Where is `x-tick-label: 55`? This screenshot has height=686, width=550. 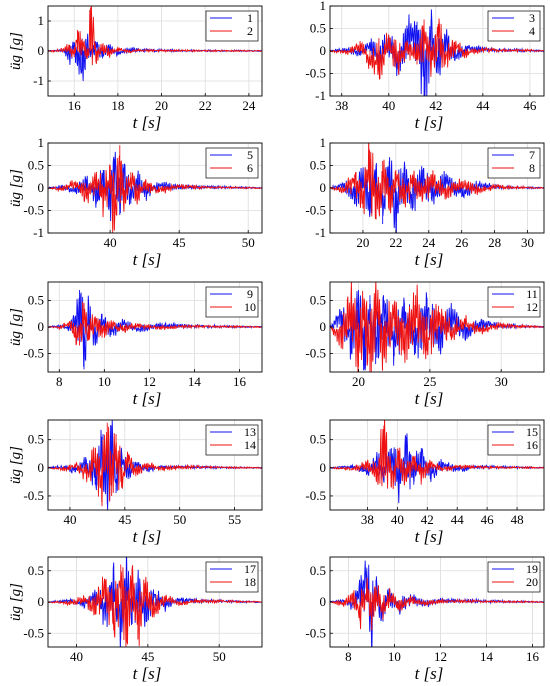
x-tick-label: 55 is located at coordinates (234, 519).